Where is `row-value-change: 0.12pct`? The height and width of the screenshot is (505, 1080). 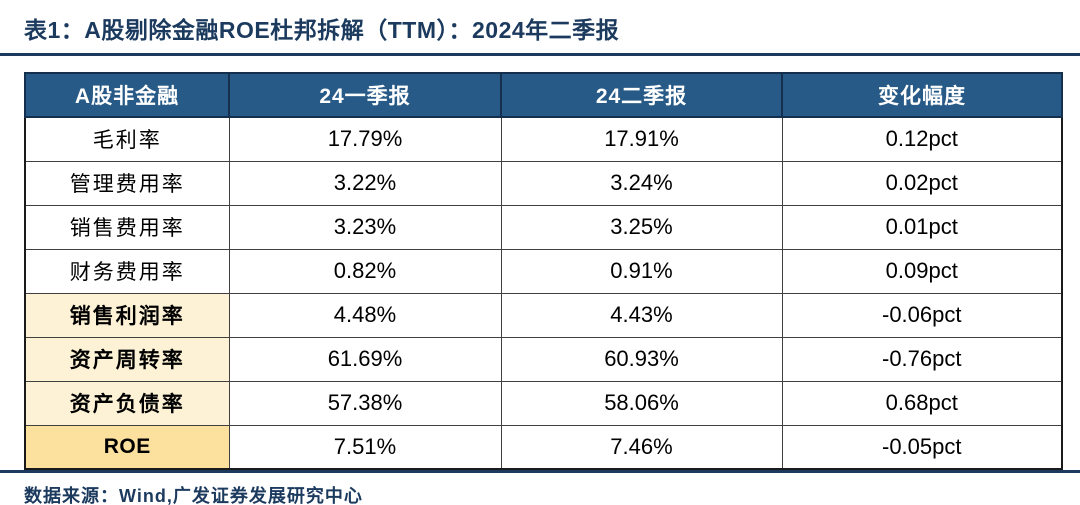 row-value-change: 0.12pct is located at coordinates (922, 139).